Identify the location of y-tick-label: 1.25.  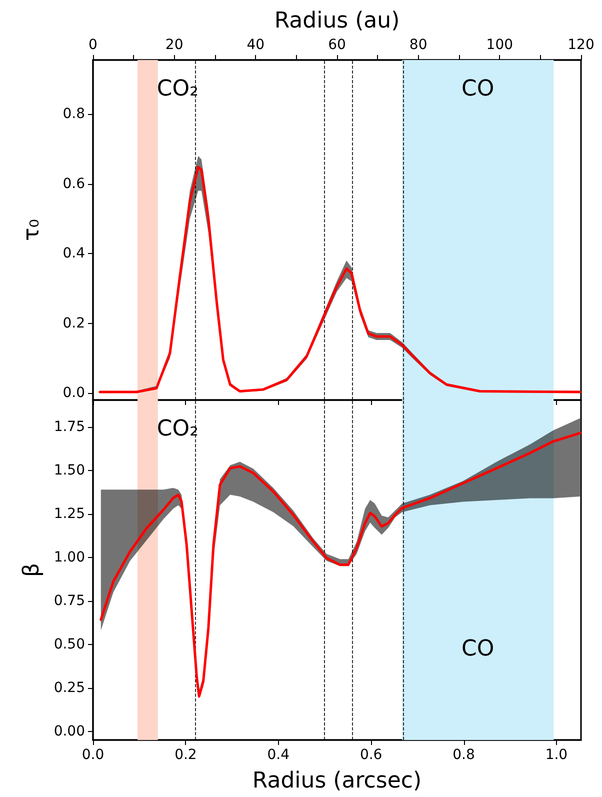
(69, 514).